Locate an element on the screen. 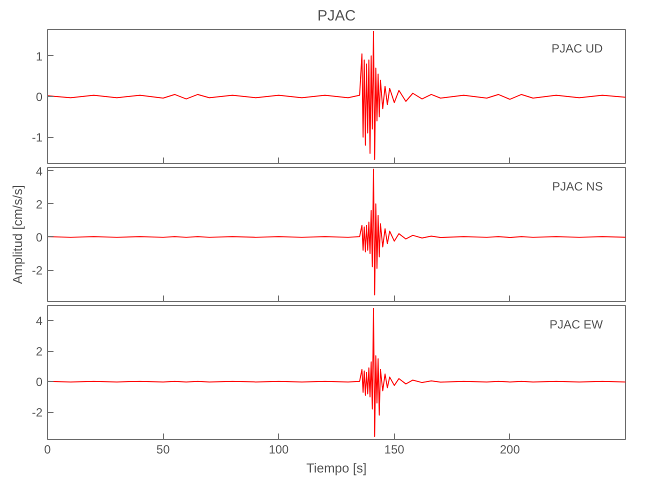 The width and height of the screenshot is (650, 500). annotation: PJAC NS is located at coordinates (577, 187).